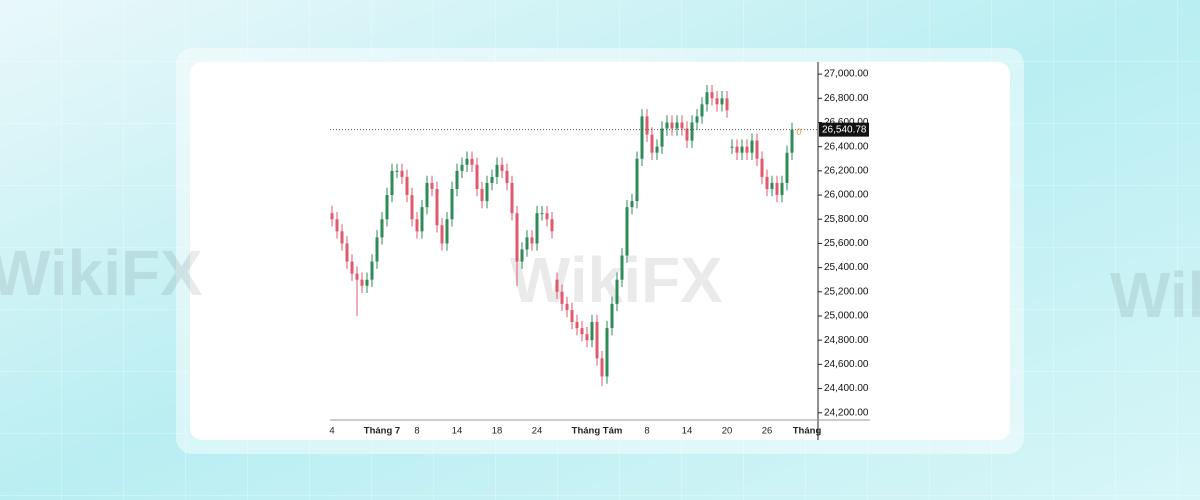  Describe the element at coordinates (497, 431) in the screenshot. I see `x-tick-label: 18` at that location.